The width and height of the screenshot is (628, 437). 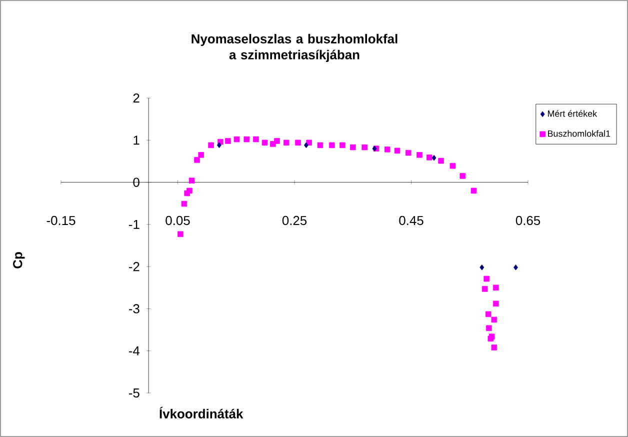 I want to click on legend-label: Mért értékek, so click(x=573, y=113).